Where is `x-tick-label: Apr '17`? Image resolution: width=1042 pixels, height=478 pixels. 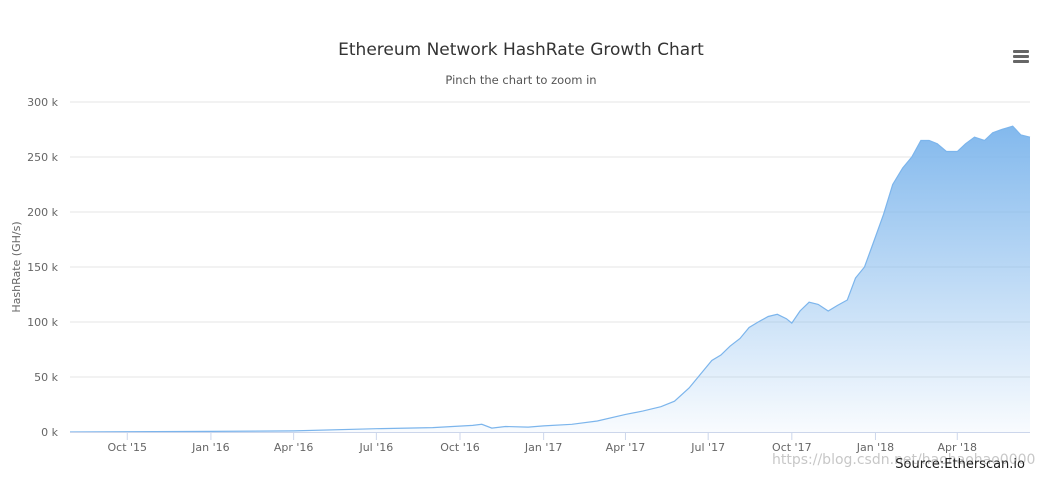 x-tick-label: Apr '17 is located at coordinates (626, 447).